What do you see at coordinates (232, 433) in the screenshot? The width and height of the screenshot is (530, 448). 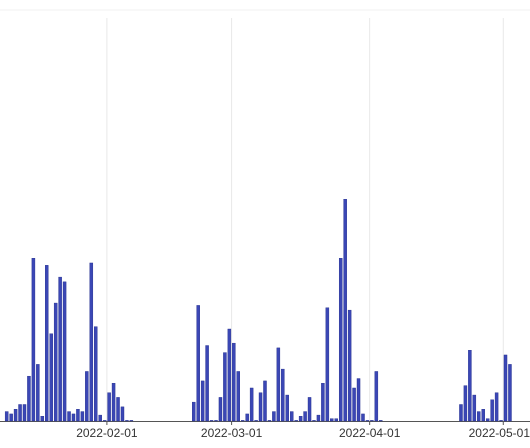 I see `x-tick-label: 2022-03-01` at bounding box center [232, 433].